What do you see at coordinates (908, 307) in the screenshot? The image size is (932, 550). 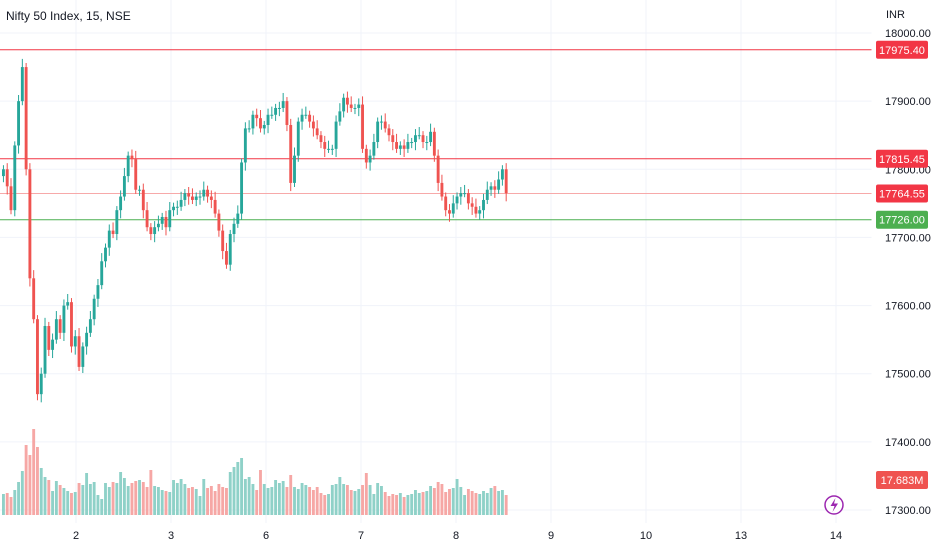 I see `price-tick-label: 17600.00` at bounding box center [908, 307].